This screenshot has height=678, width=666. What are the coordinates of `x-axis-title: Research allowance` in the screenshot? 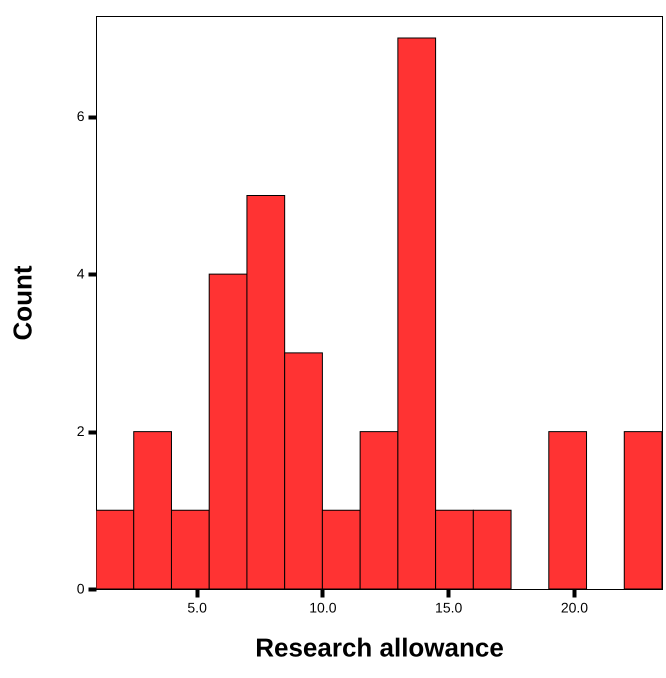 It's located at (379, 647).